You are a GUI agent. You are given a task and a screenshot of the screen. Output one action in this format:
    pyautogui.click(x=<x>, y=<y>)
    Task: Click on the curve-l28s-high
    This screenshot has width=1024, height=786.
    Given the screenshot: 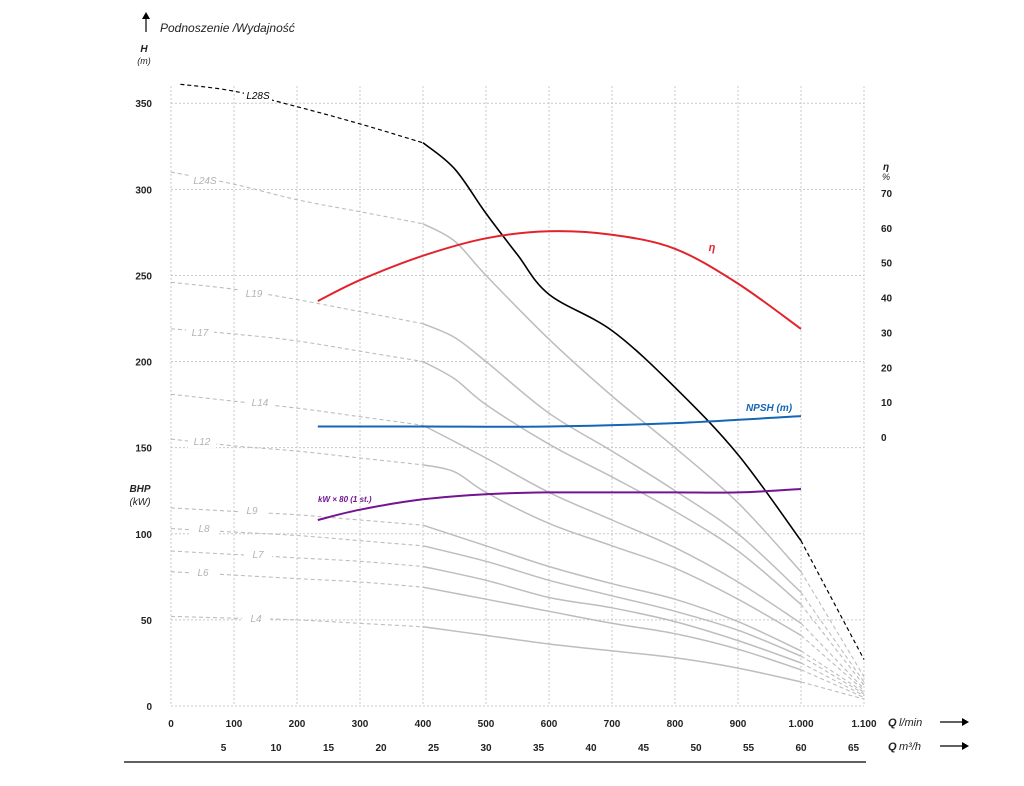 What is the action you would take?
    pyautogui.click(x=832, y=600)
    